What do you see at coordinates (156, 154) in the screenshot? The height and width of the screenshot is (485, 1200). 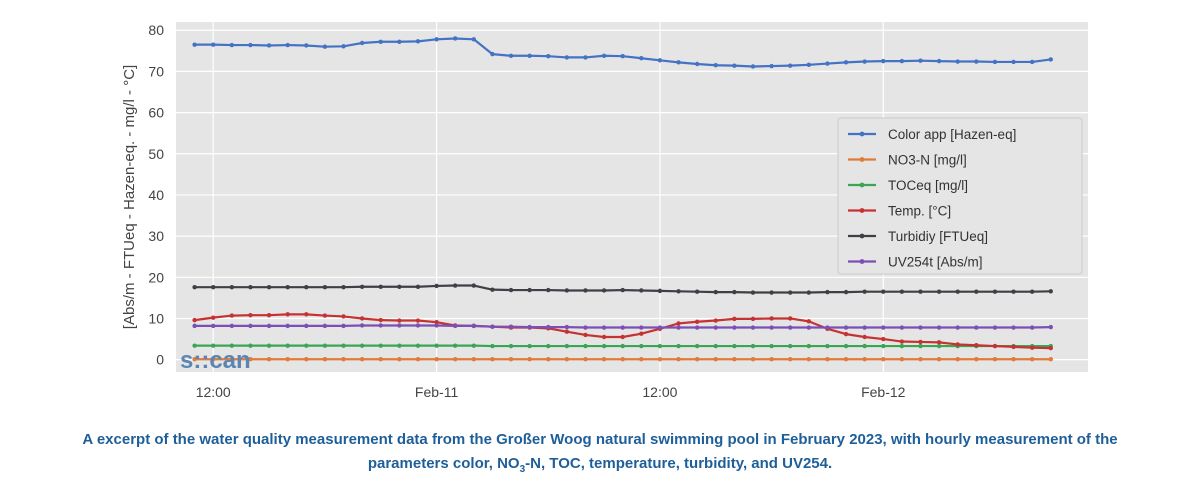 I see `y-tick-label: 50` at bounding box center [156, 154].